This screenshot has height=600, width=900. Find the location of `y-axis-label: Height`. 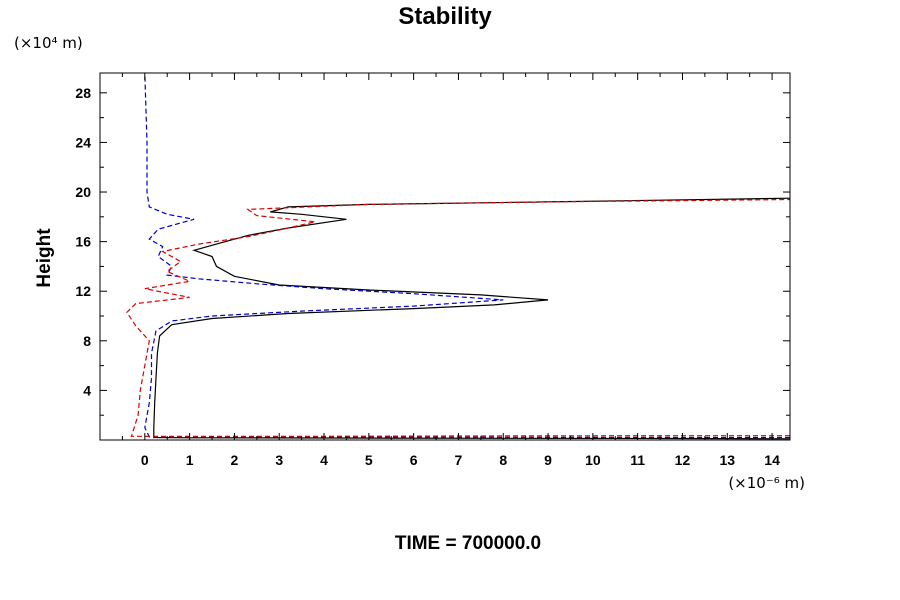

y-axis-label: Height is located at coordinates (44, 258).